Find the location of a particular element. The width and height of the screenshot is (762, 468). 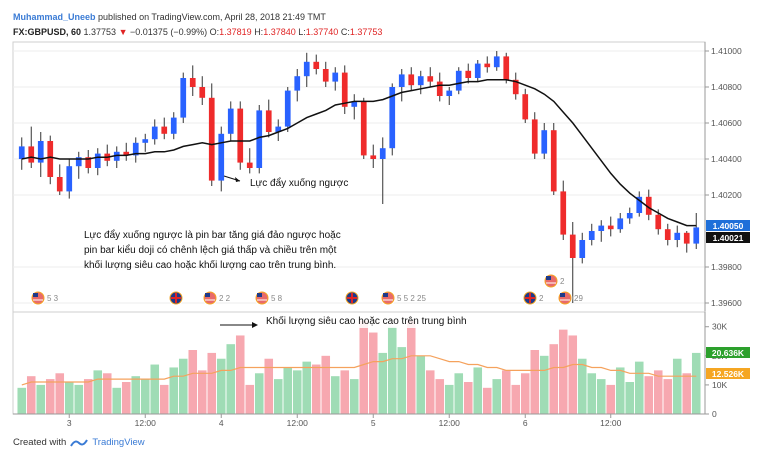

us-flag-event-icon: 2 2 is located at coordinates (216, 298).